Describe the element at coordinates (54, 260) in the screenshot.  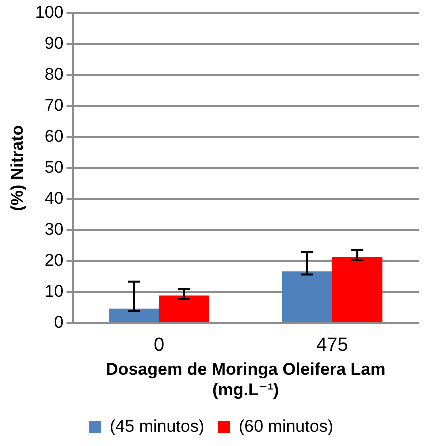
I see `y-tick-label: 20` at that location.